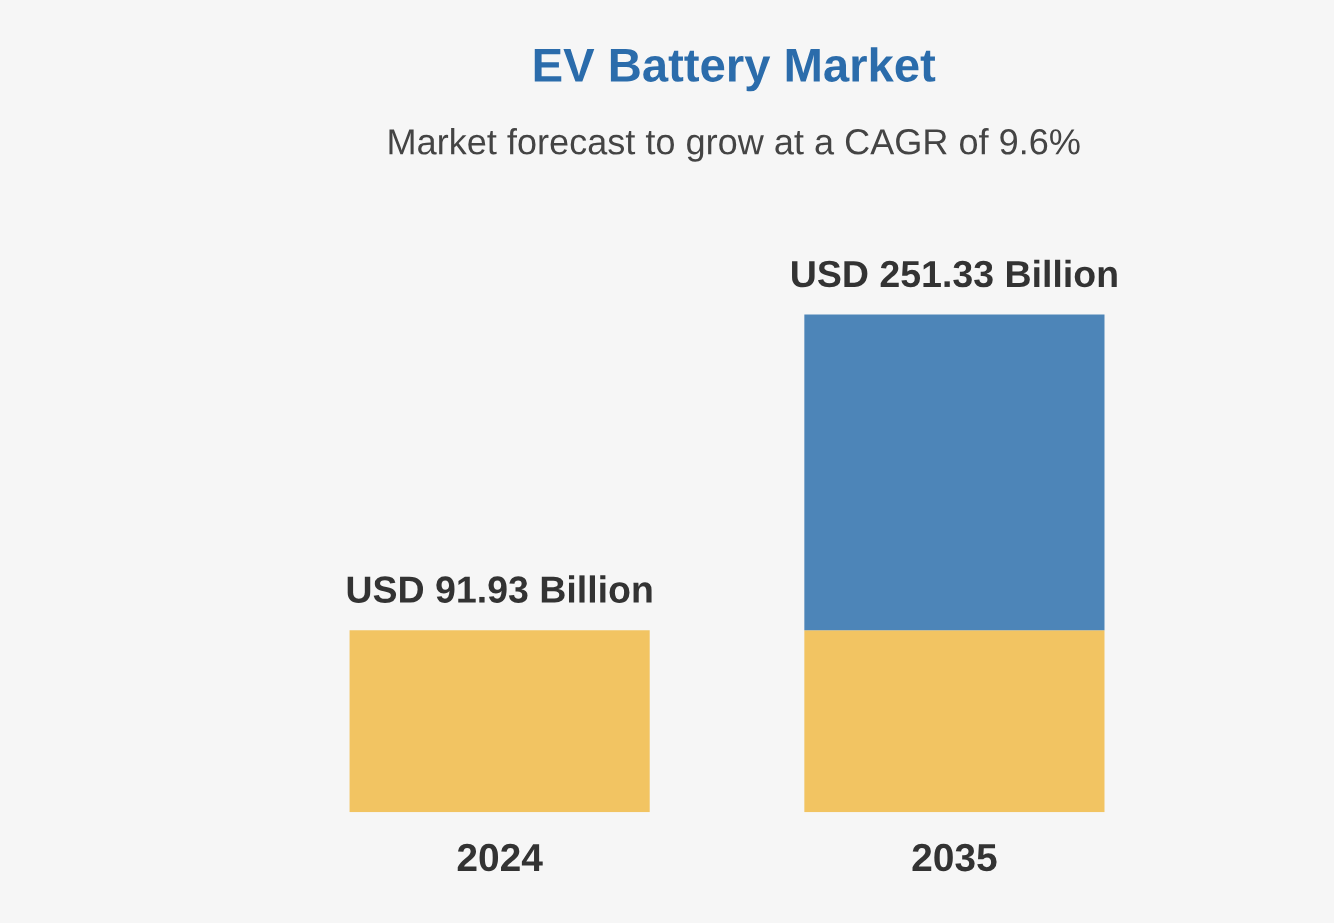 This screenshot has height=923, width=1334. I want to click on data-label: USD 91.93 Billion, so click(499, 589).